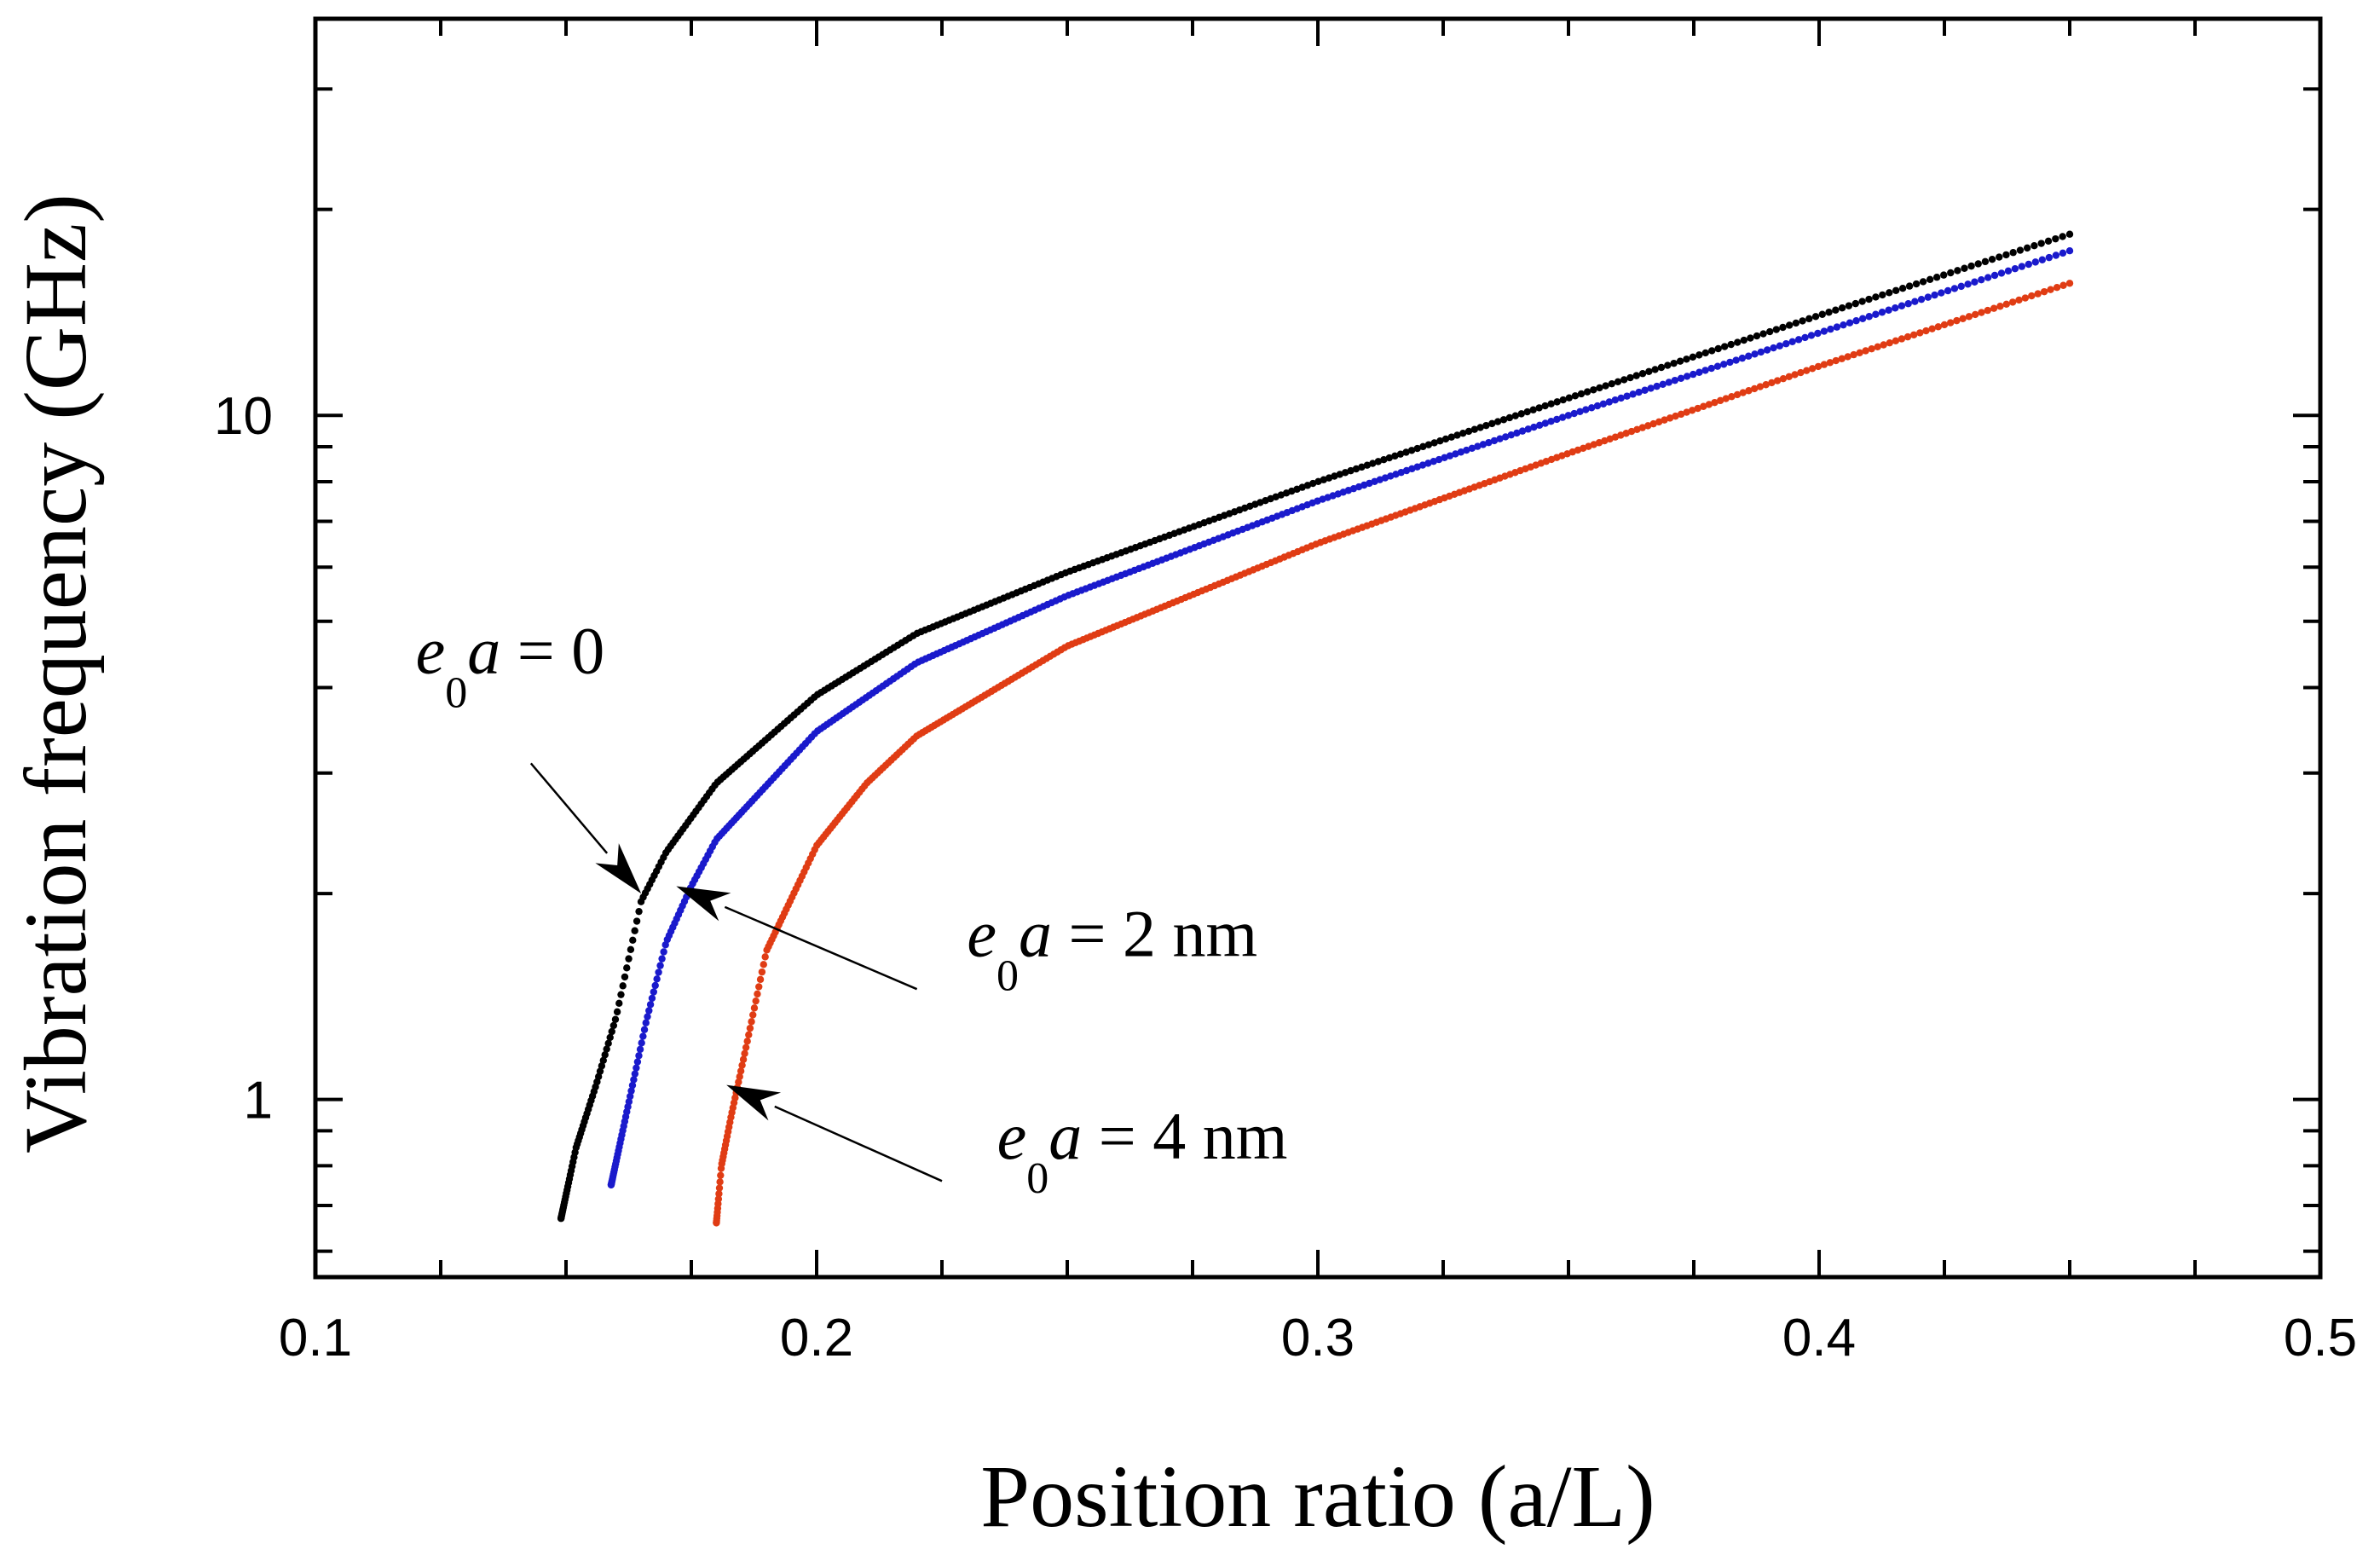 Image resolution: width=2380 pixels, height=1561 pixels. I want to click on x-tick-label: 0.4, so click(1819, 1338).